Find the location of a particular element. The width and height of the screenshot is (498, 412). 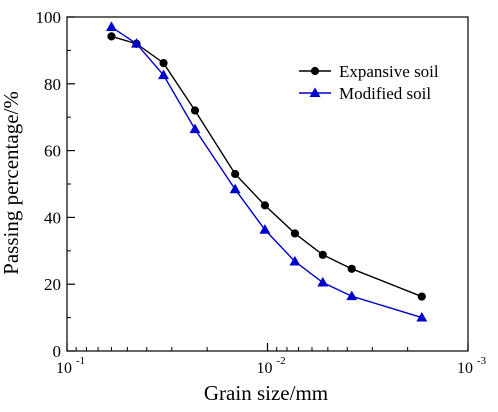

legend: Expansive soil Modified soil is located at coordinates (369, 82).